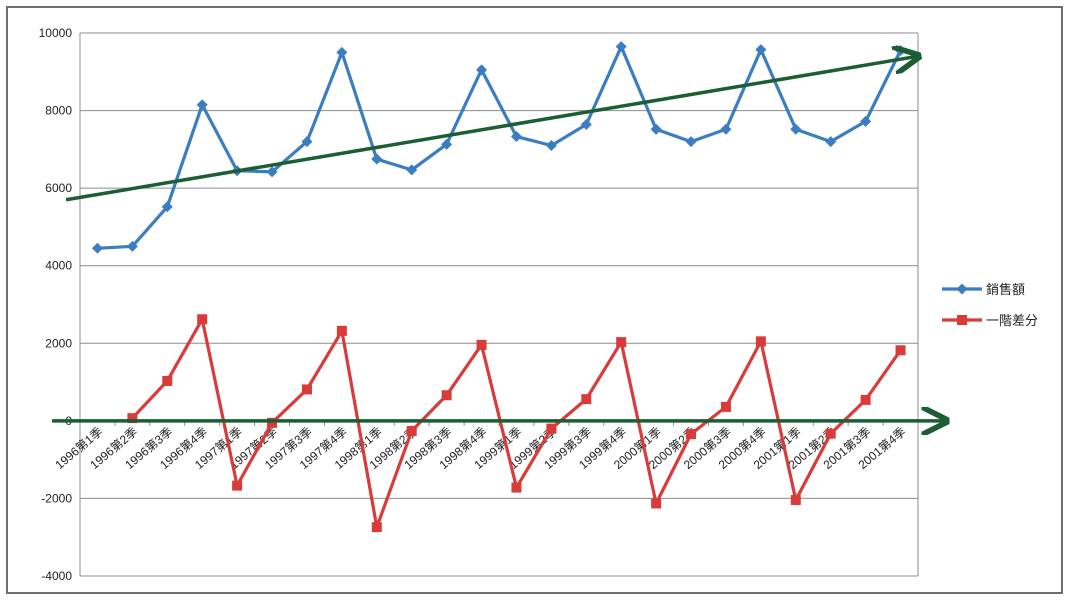  What do you see at coordinates (56, 304) in the screenshot?
I see `y-axis: -4000-20000200040006000800010000` at bounding box center [56, 304].